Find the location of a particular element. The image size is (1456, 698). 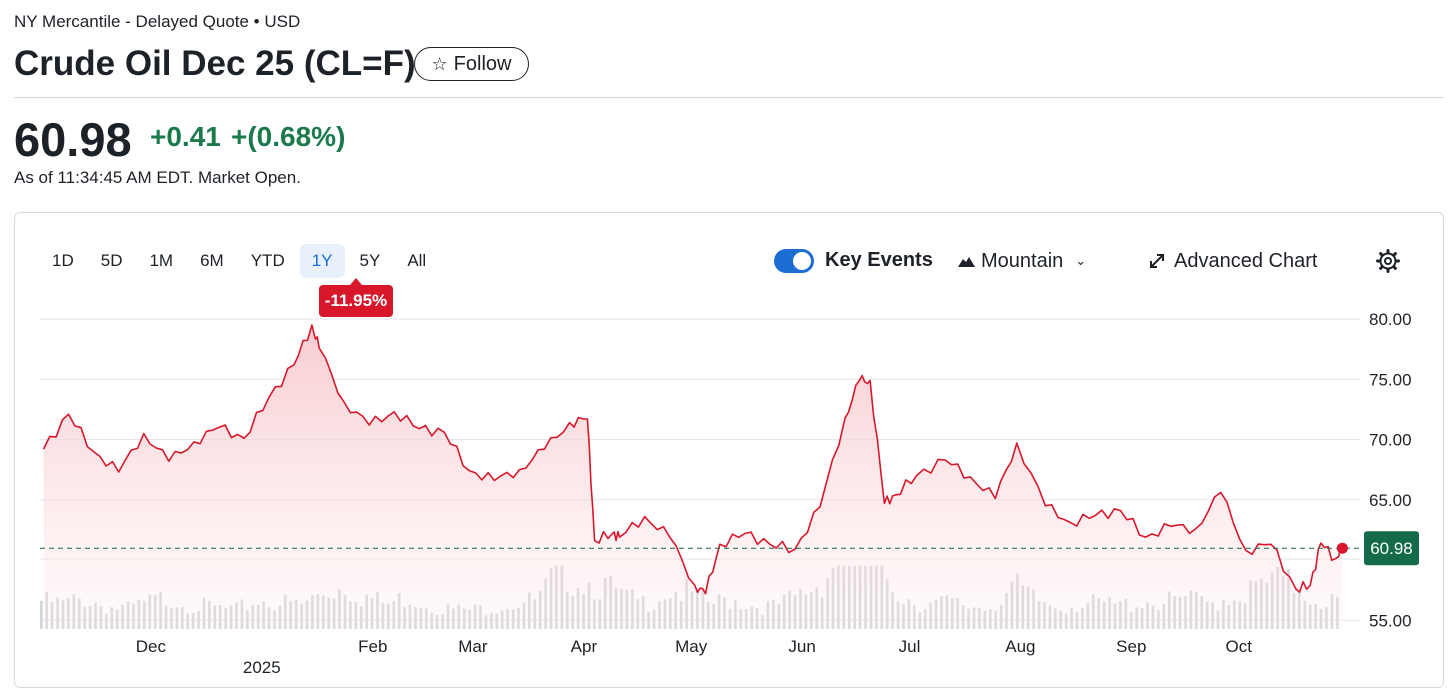

toggle-knob is located at coordinates (802, 261).